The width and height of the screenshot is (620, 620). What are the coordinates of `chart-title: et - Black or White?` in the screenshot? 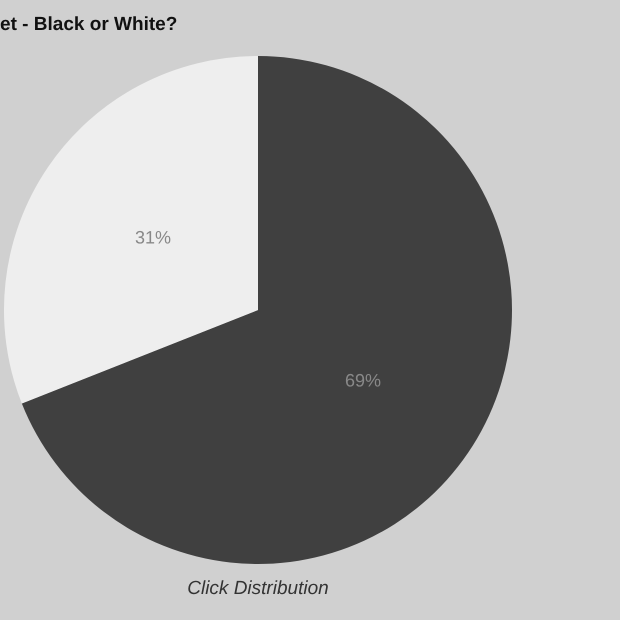 It's located at (89, 25).